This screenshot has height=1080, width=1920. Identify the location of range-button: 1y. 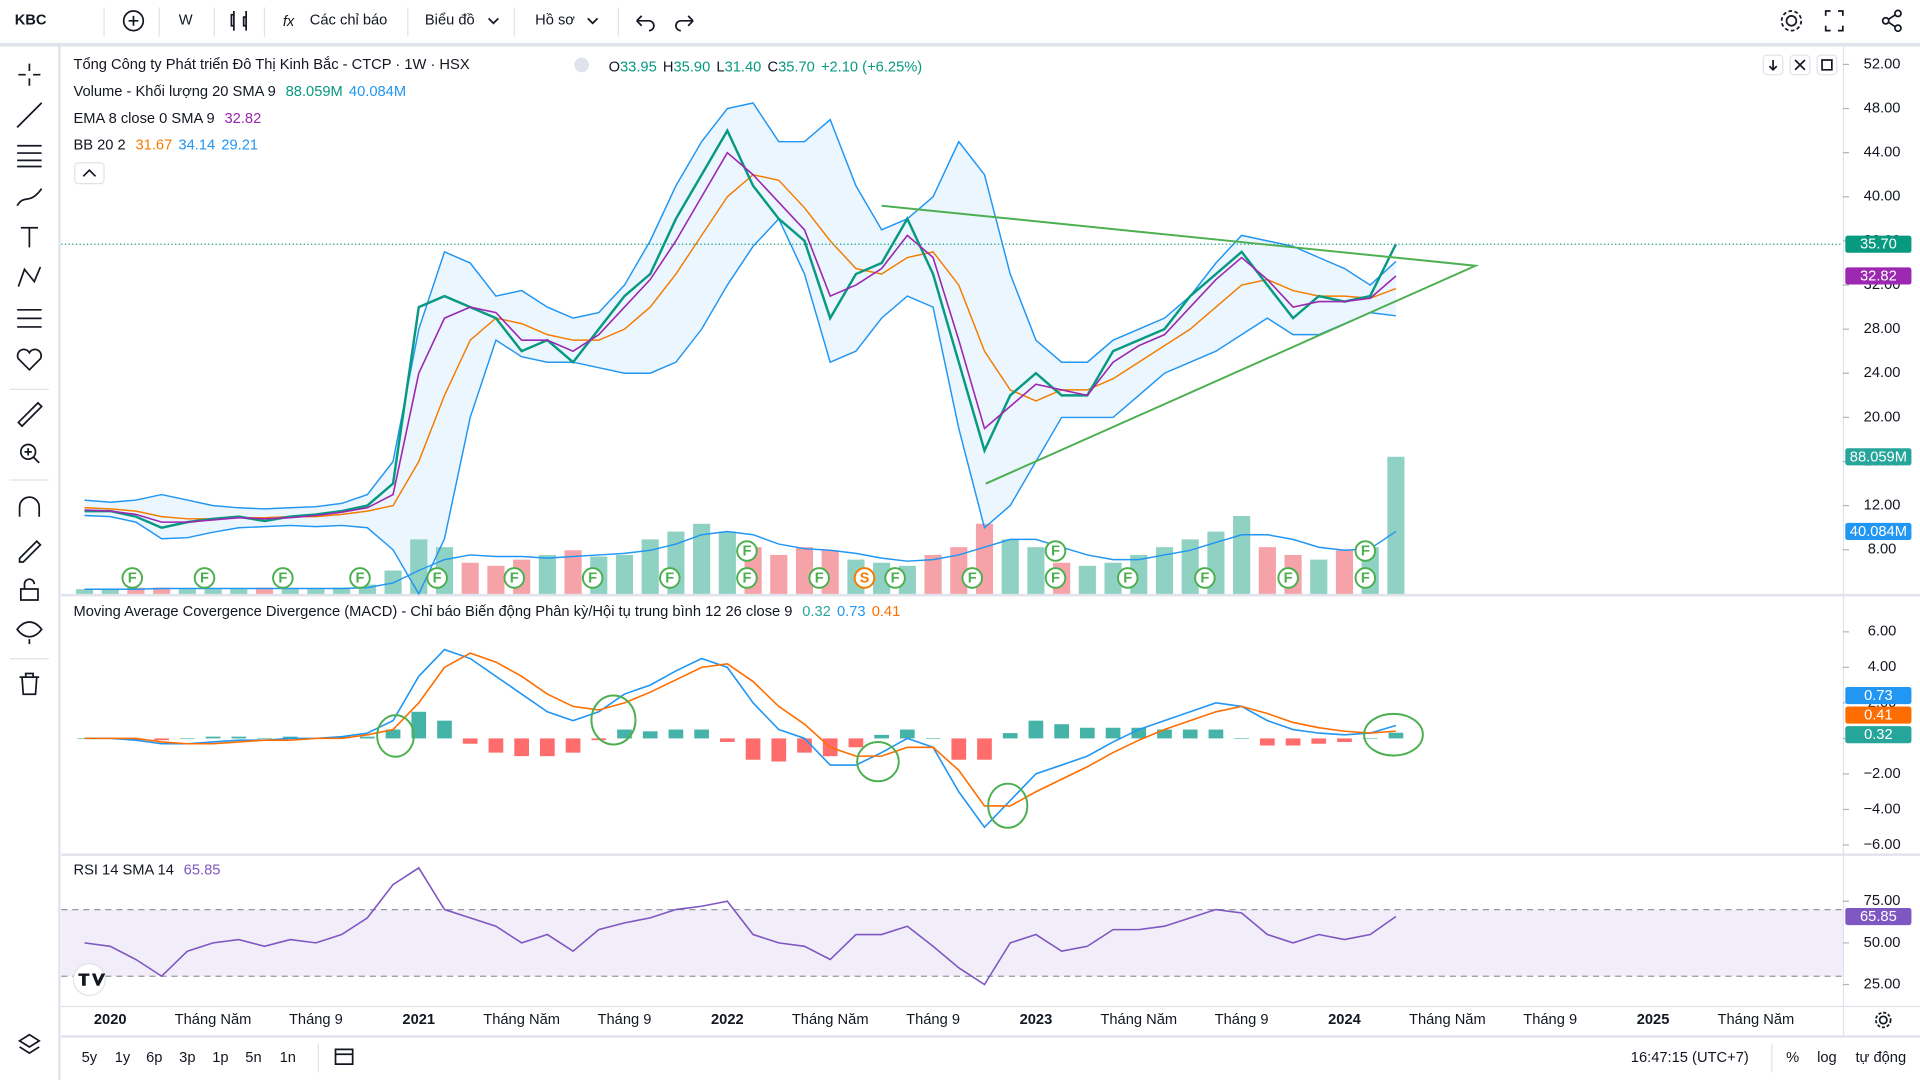
(123, 1058).